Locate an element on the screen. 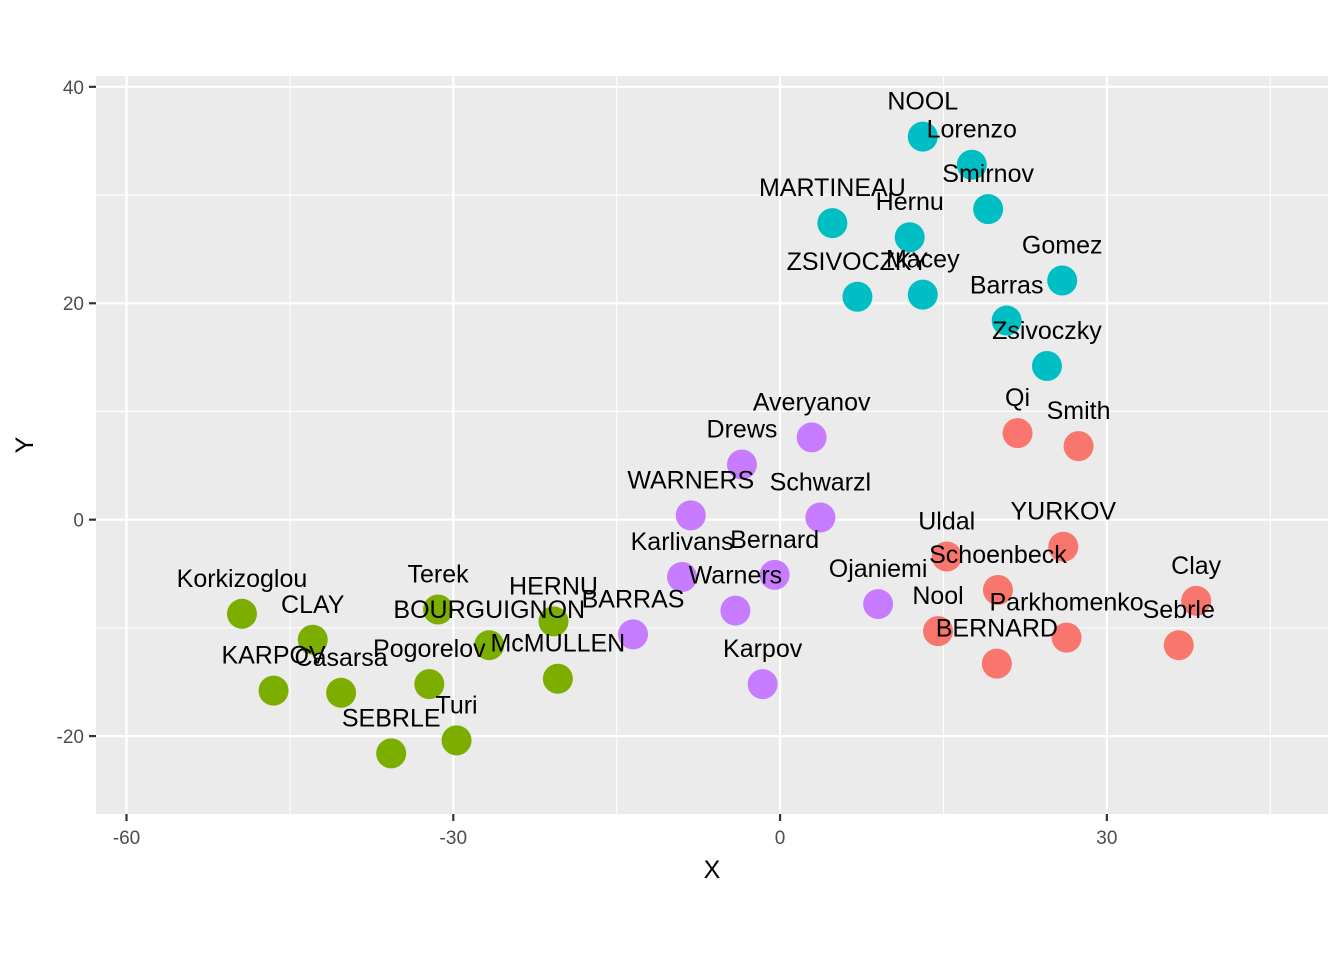 The image size is (1344, 960). data-point-label: Parkhomenko is located at coordinates (1066, 603).